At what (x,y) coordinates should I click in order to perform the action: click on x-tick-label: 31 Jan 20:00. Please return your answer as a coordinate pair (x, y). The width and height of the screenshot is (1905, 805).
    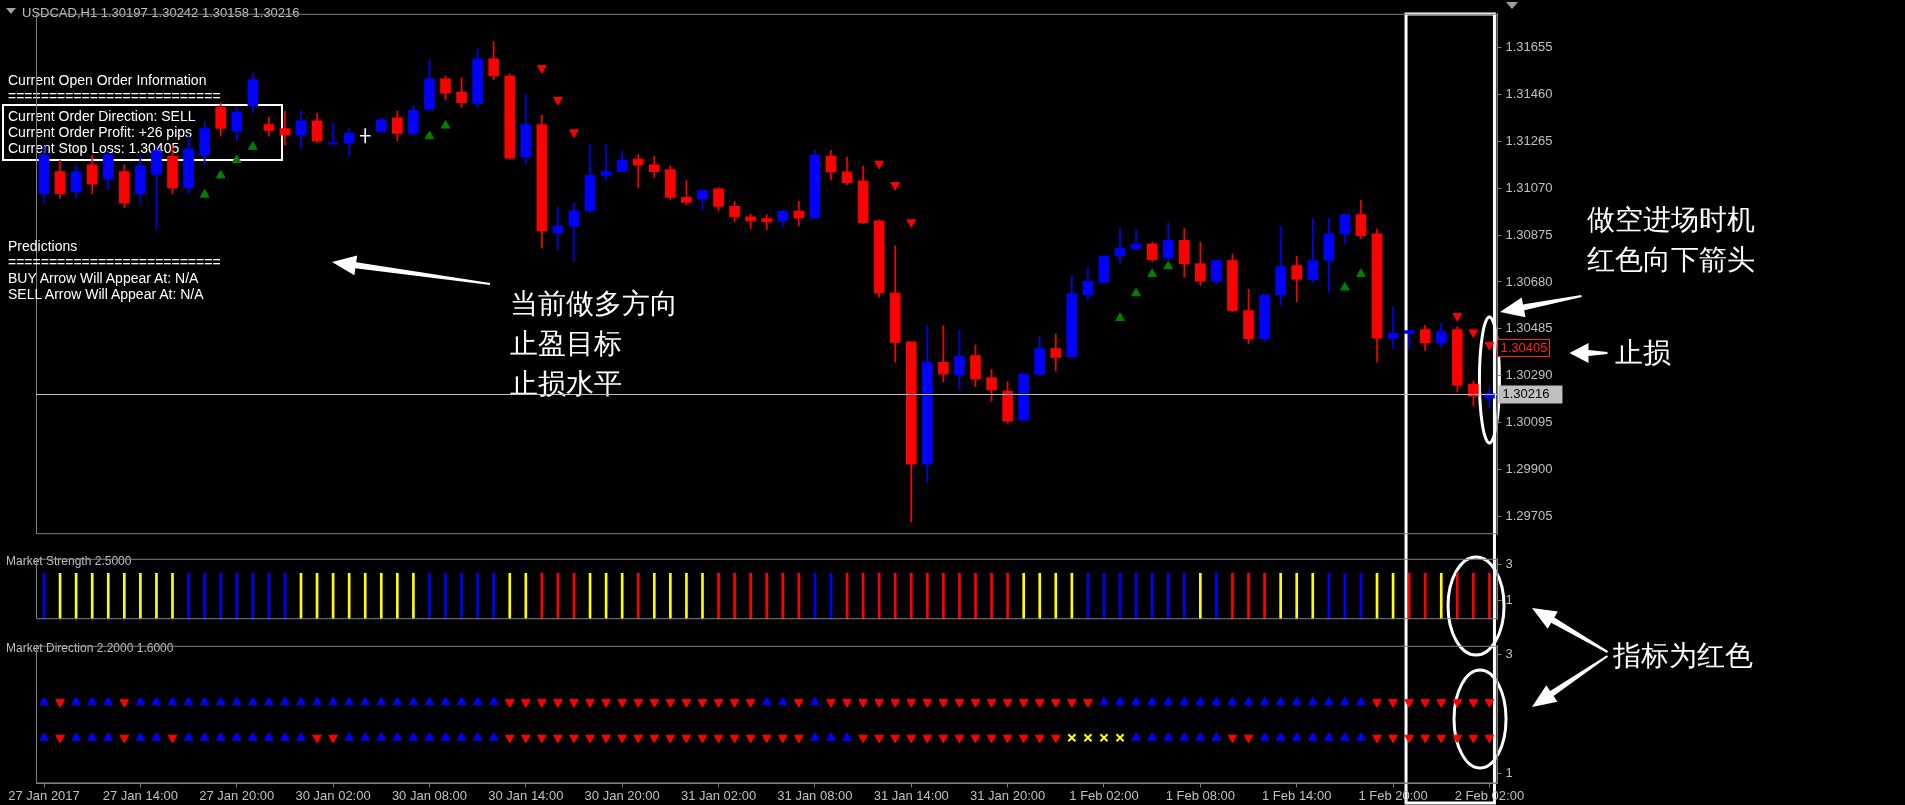
    Looking at the image, I should click on (1008, 795).